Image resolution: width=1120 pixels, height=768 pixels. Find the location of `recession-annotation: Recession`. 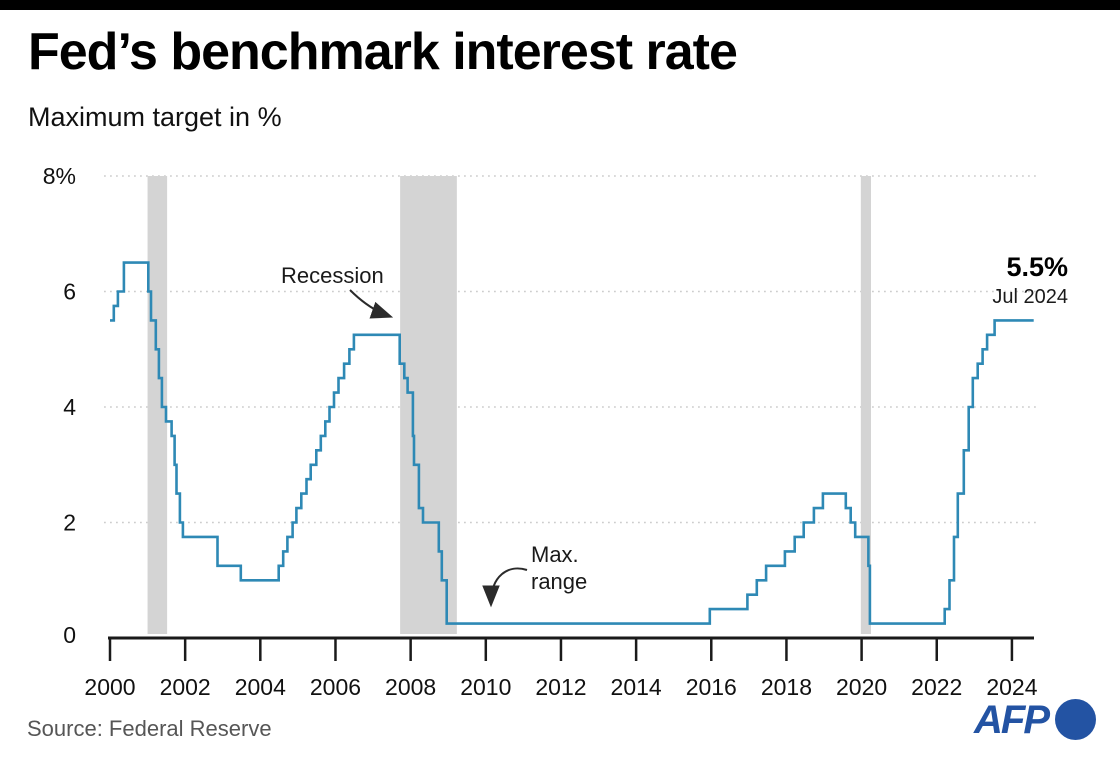

recession-annotation: Recession is located at coordinates (332, 276).